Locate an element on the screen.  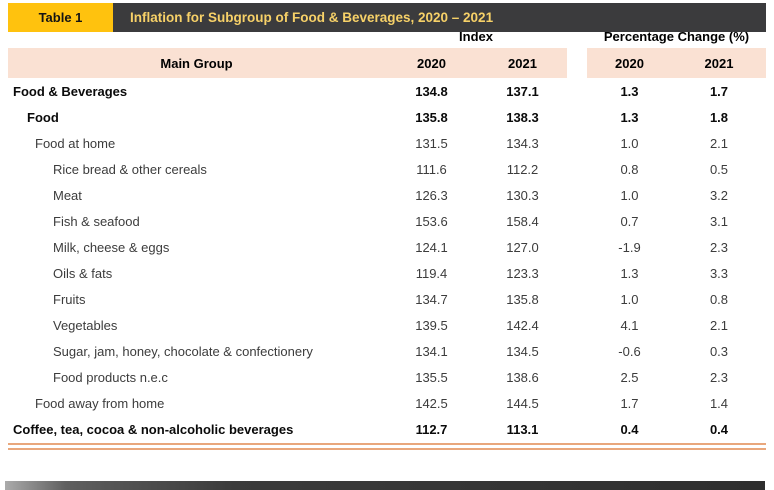
row-value-index-2020: 139.5 is located at coordinates (431, 325).